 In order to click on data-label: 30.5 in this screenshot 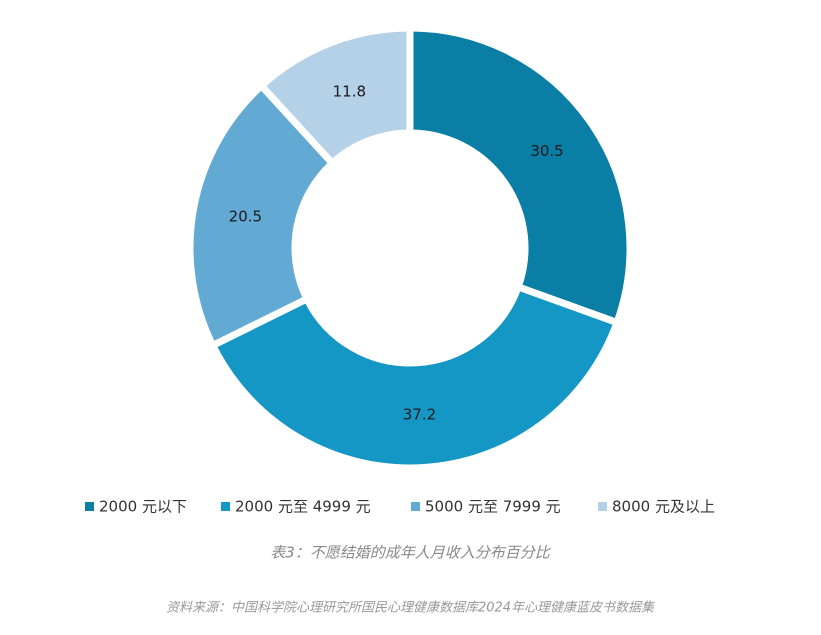, I will do `click(546, 151)`.